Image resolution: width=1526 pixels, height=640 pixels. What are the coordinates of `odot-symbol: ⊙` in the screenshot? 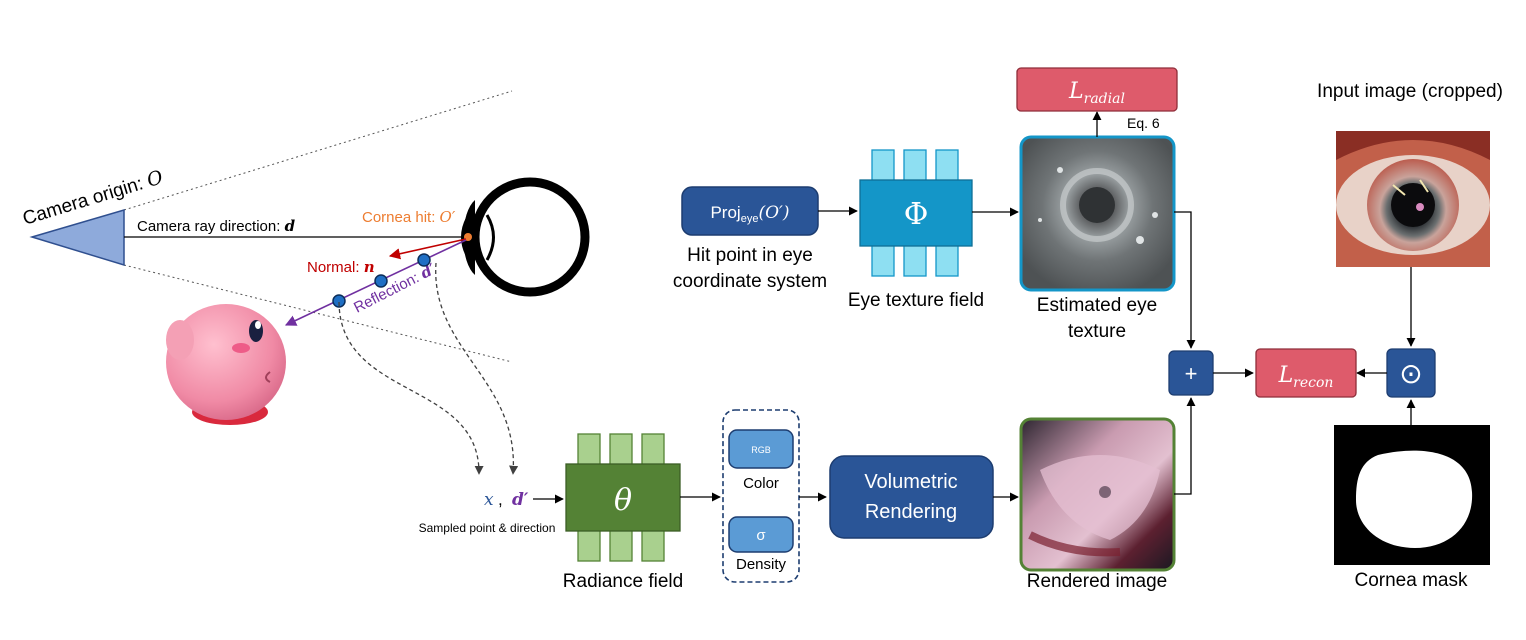 It's located at (1410, 373).